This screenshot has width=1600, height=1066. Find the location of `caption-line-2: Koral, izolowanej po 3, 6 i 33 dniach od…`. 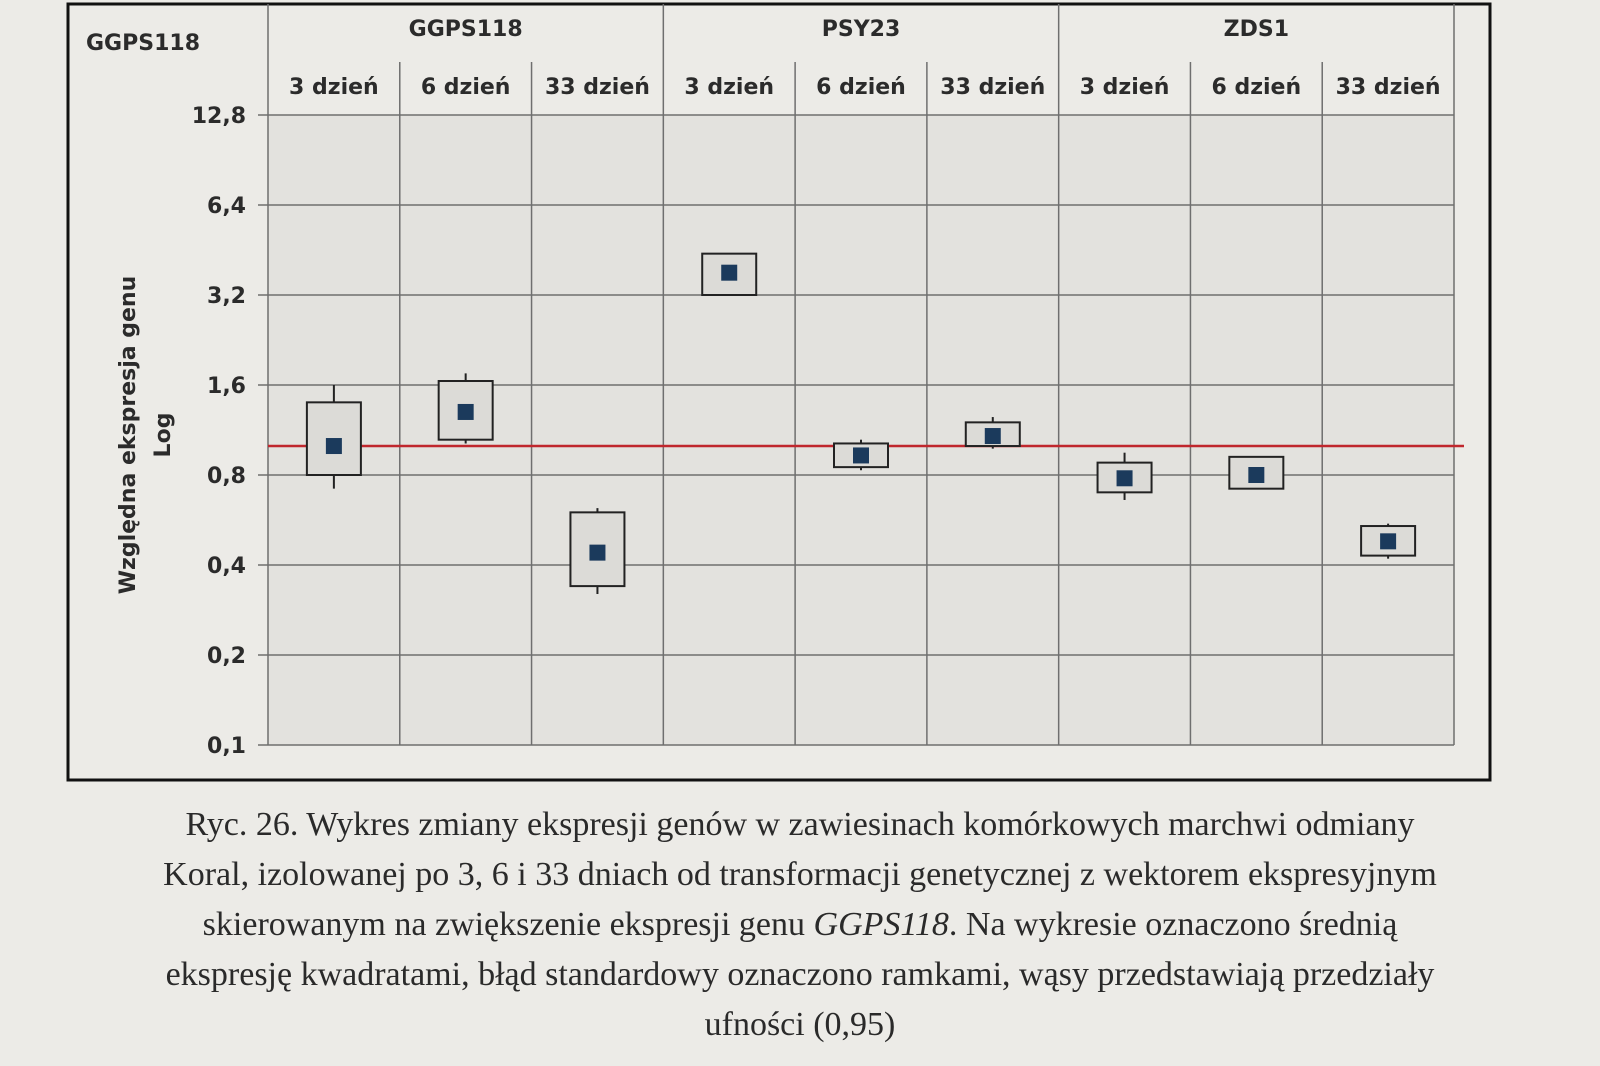

caption-line-2: Koral, izolowanej po 3, 6 i 33 dniach od… is located at coordinates (800, 874).